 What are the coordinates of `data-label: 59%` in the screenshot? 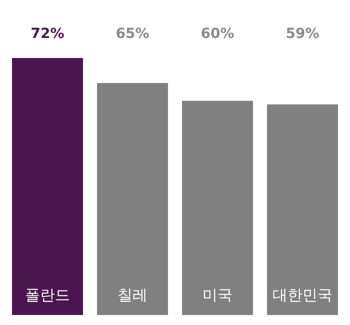 It's located at (303, 34).